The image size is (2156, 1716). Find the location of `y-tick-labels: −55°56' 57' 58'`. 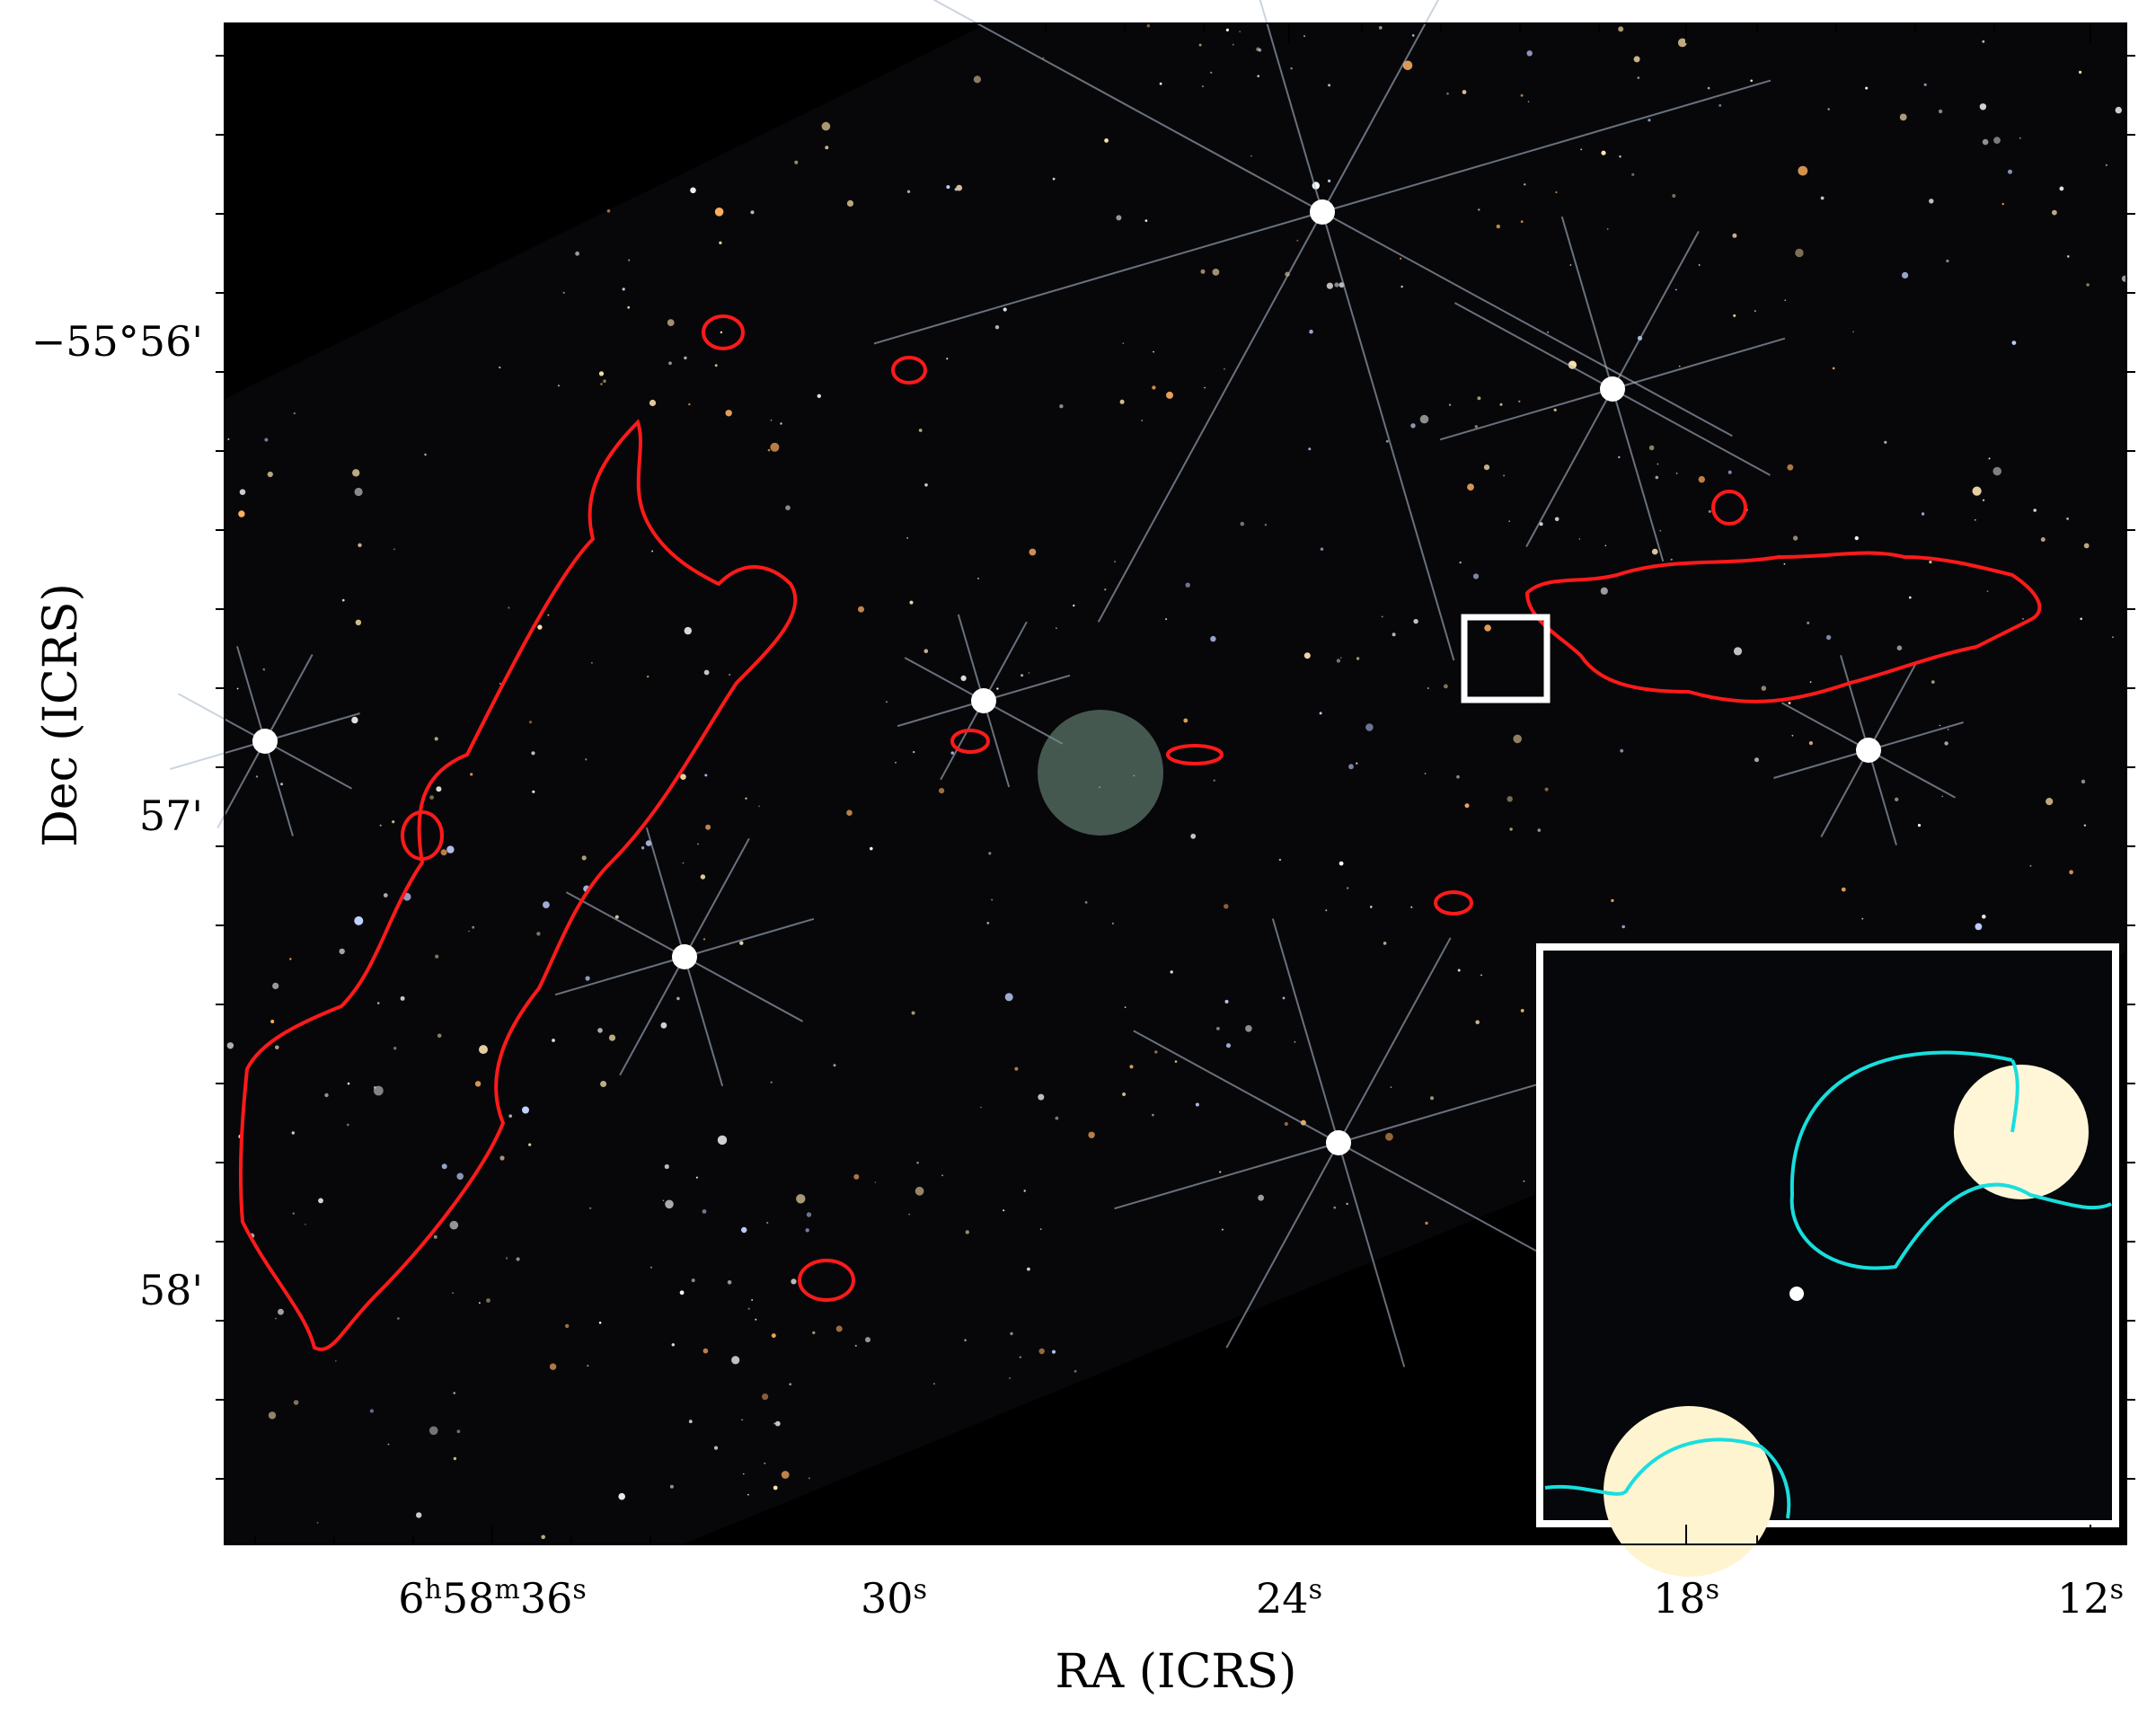

y-tick-labels: −55°56' 57' 58' is located at coordinates (117, 815).